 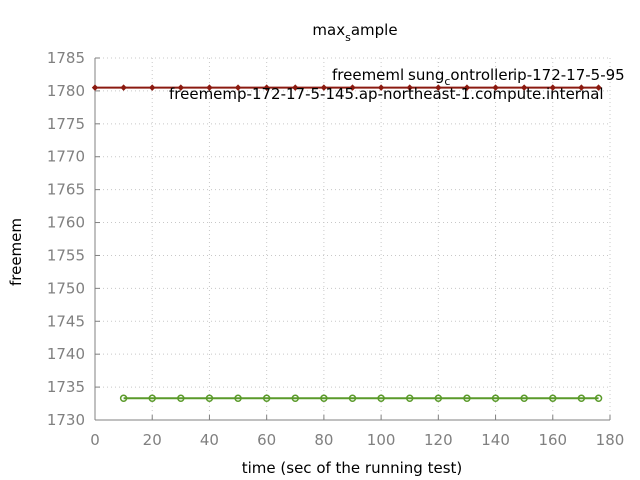 What do you see at coordinates (610, 440) in the screenshot?
I see `x-tick-label: 180` at bounding box center [610, 440].